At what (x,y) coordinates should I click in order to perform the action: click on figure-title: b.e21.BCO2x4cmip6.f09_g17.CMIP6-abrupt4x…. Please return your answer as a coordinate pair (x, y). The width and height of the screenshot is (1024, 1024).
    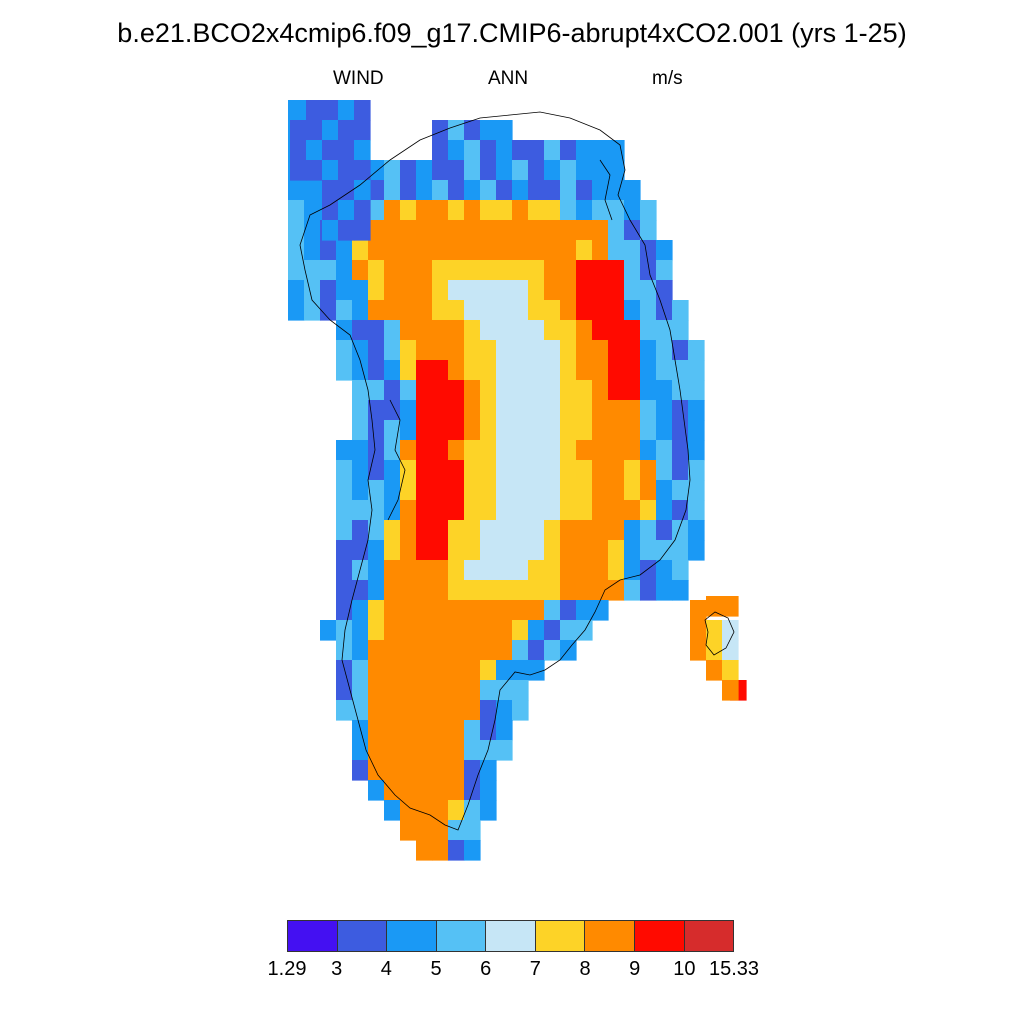
    Looking at the image, I should click on (512, 33).